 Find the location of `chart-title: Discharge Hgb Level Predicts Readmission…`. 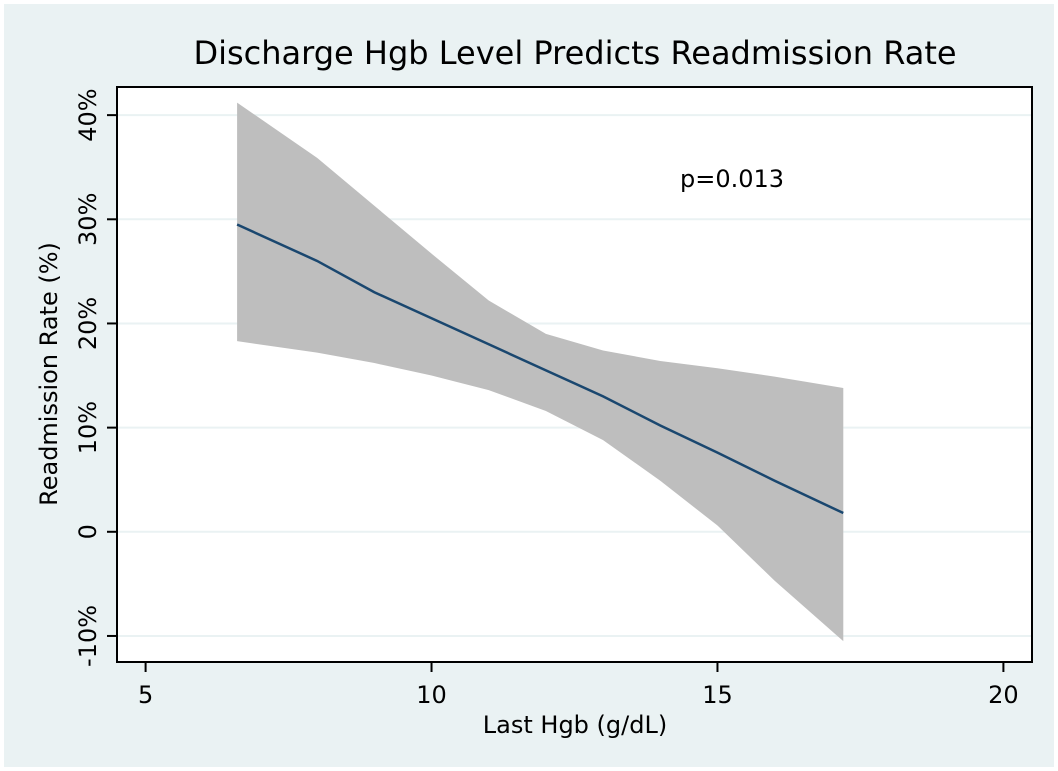

chart-title: Discharge Hgb Level Predicts Readmission… is located at coordinates (574, 53).